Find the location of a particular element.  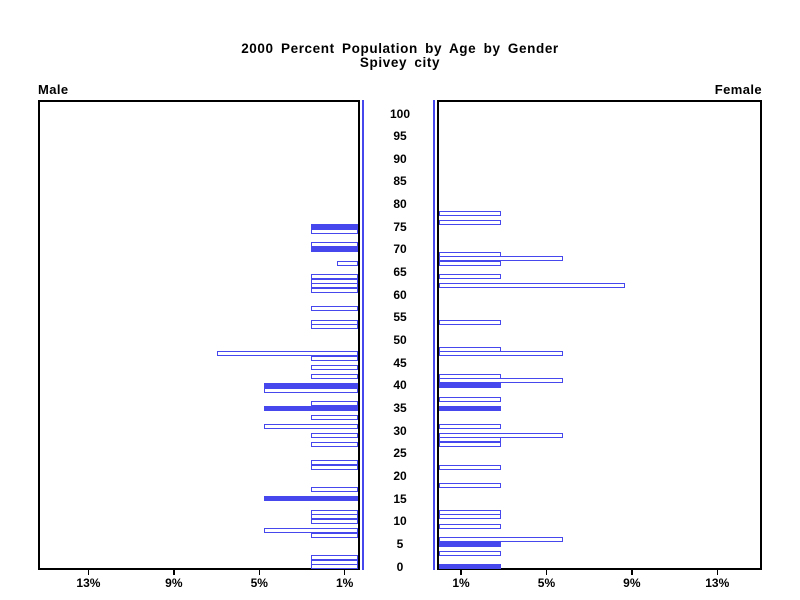

age-tick-label-45: 45 is located at coordinates (400, 362).